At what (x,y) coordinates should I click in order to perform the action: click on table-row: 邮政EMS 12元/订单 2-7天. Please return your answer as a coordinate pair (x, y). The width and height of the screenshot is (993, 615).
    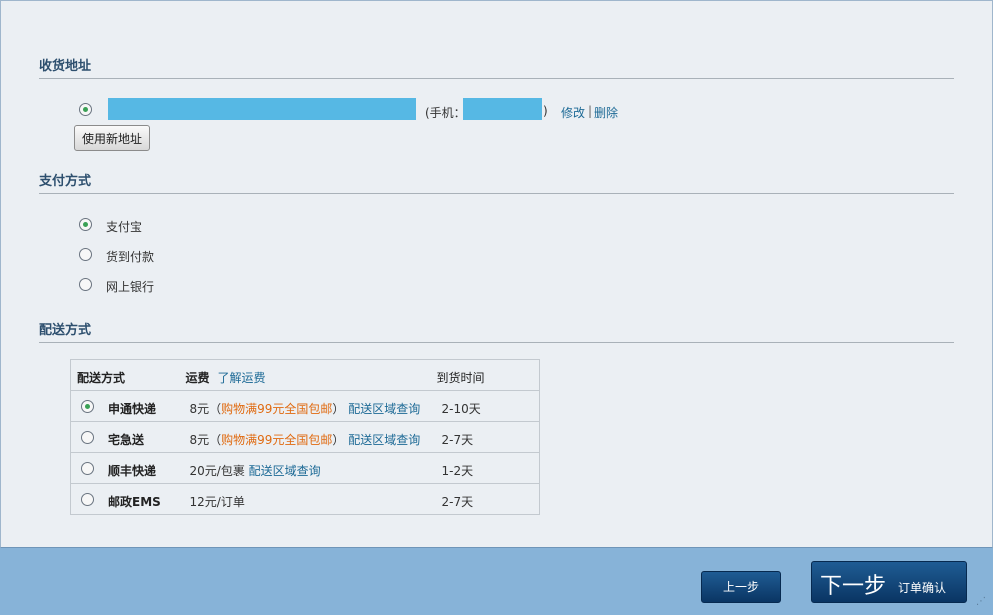
    Looking at the image, I should click on (305, 499).